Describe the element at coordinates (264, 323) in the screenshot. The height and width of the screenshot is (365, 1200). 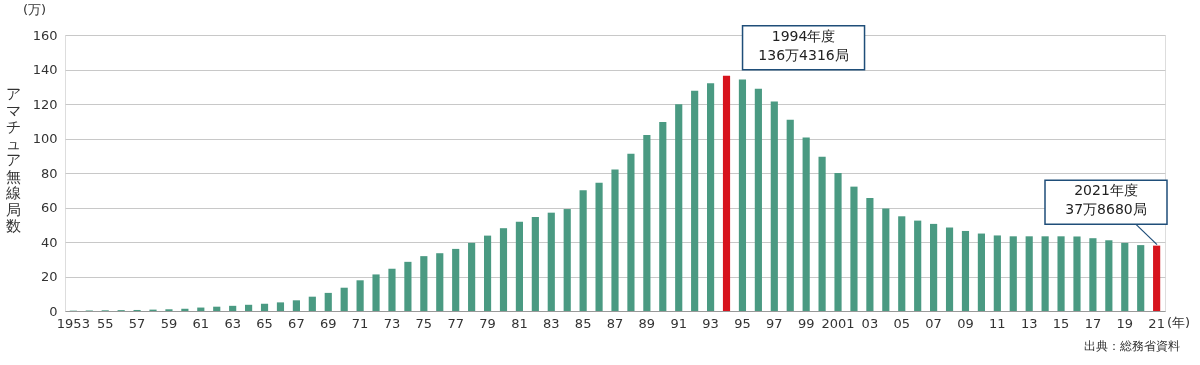
I see `x-tick-label: 65` at that location.